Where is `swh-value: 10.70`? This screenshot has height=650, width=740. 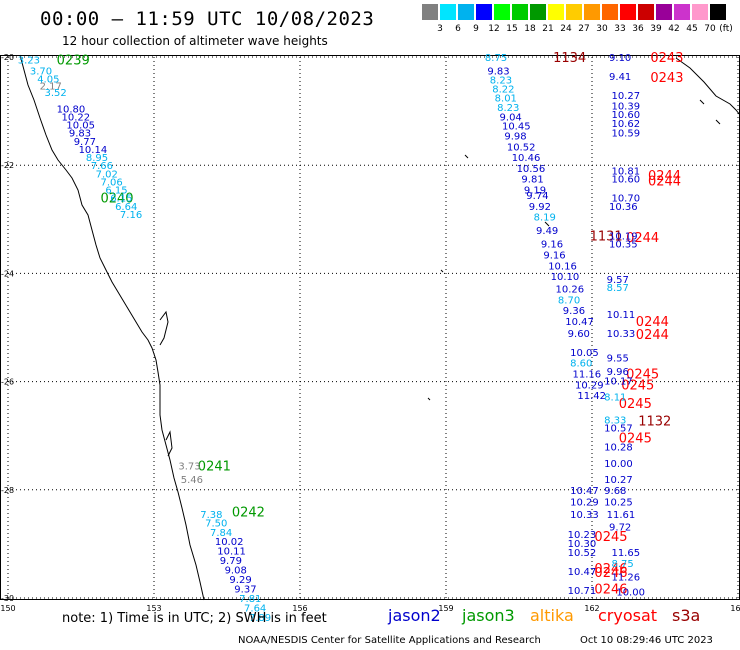
swh-value: 10.70 is located at coordinates (625, 199).